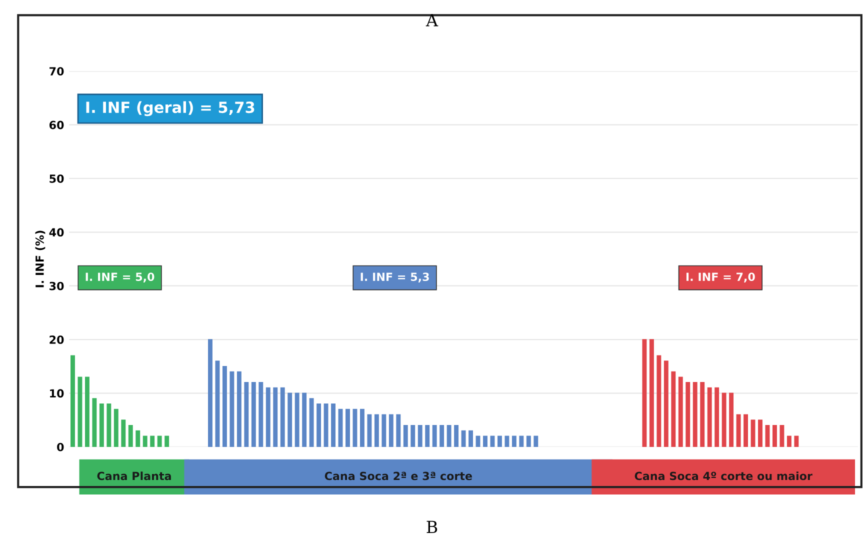  I want to click on text: B, so click(432, 527).